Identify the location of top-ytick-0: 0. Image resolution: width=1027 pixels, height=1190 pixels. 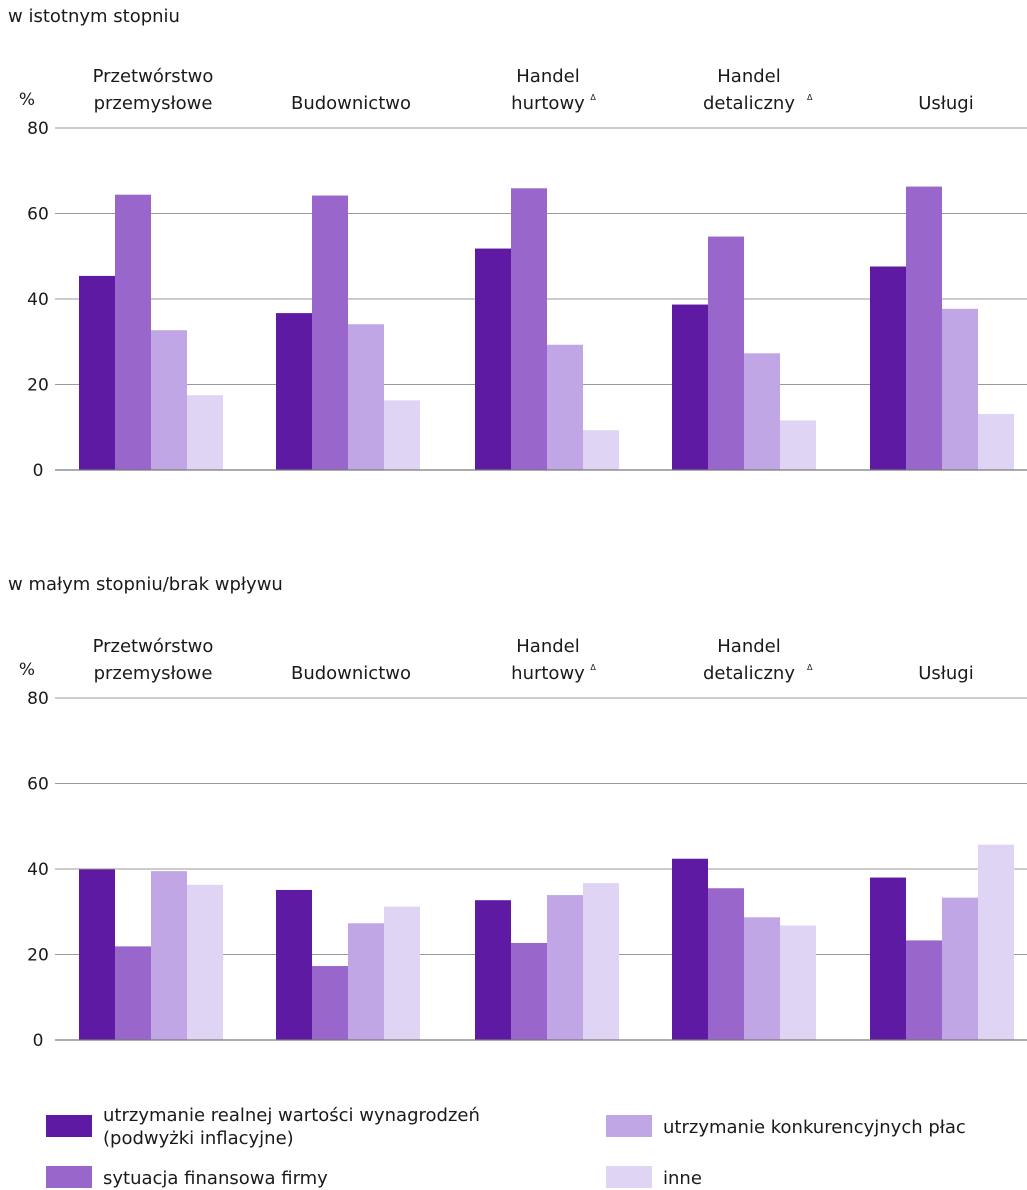
(38, 471).